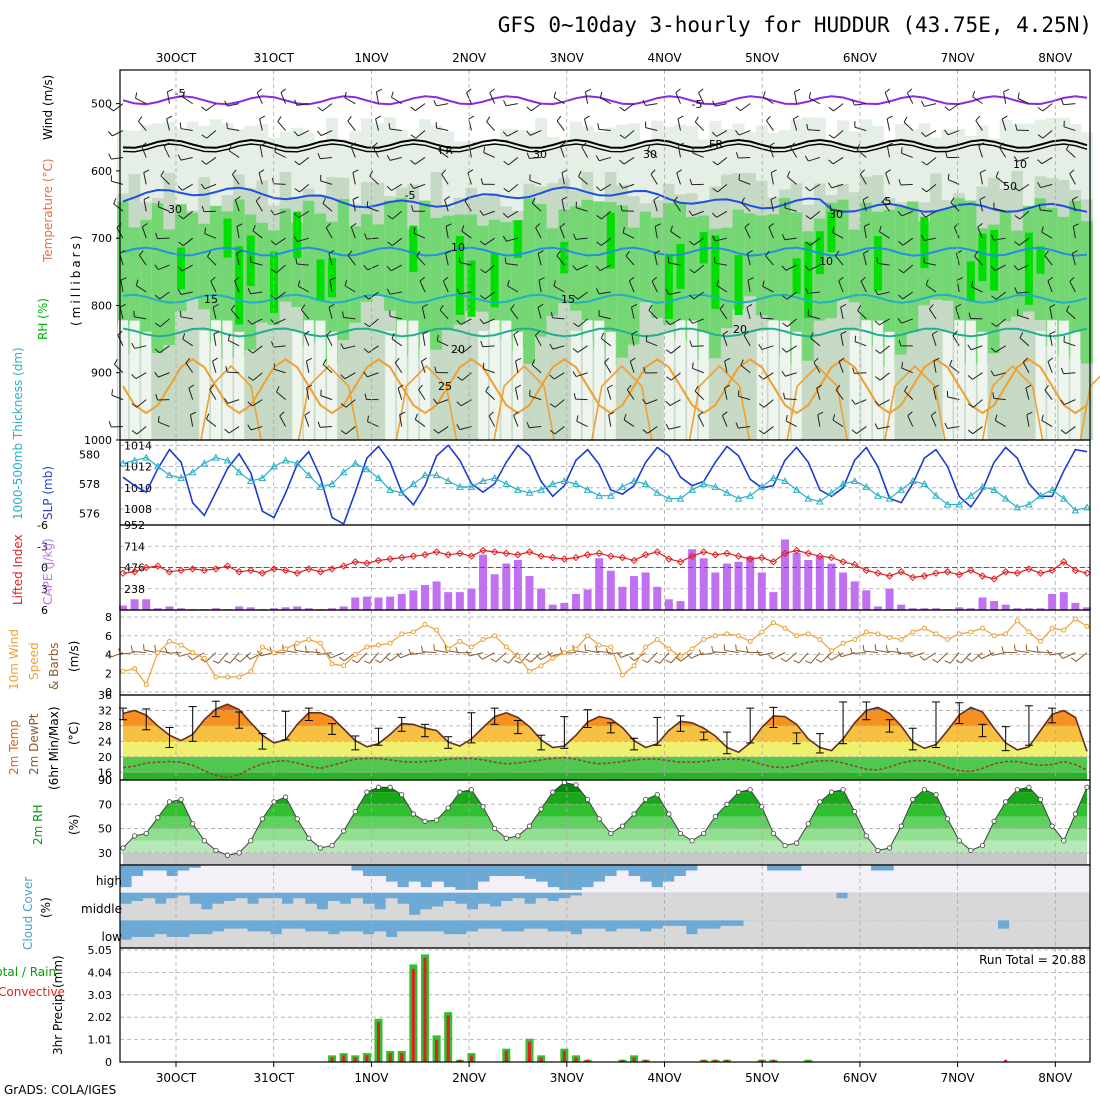  I want to click on temp2m-label-c: (6hr Min/Max), so click(54, 749).